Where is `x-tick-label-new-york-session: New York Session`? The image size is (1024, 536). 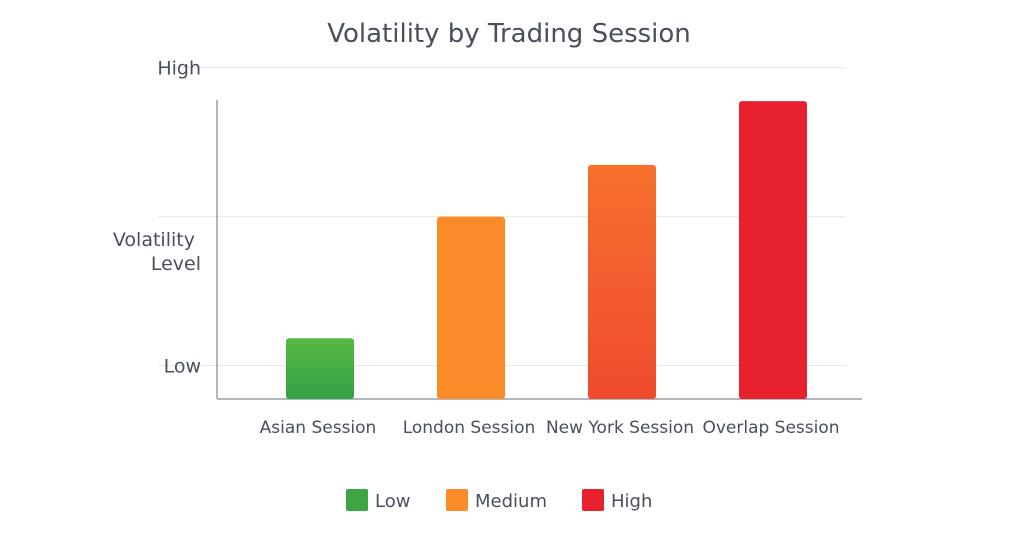 x-tick-label-new-york-session: New York Session is located at coordinates (620, 428).